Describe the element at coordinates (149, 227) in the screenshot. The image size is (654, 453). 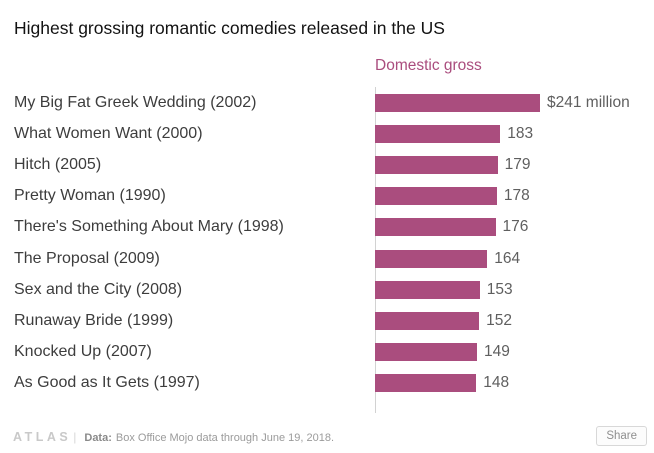
I see `category-label: There's Something About Mary (1998)` at that location.